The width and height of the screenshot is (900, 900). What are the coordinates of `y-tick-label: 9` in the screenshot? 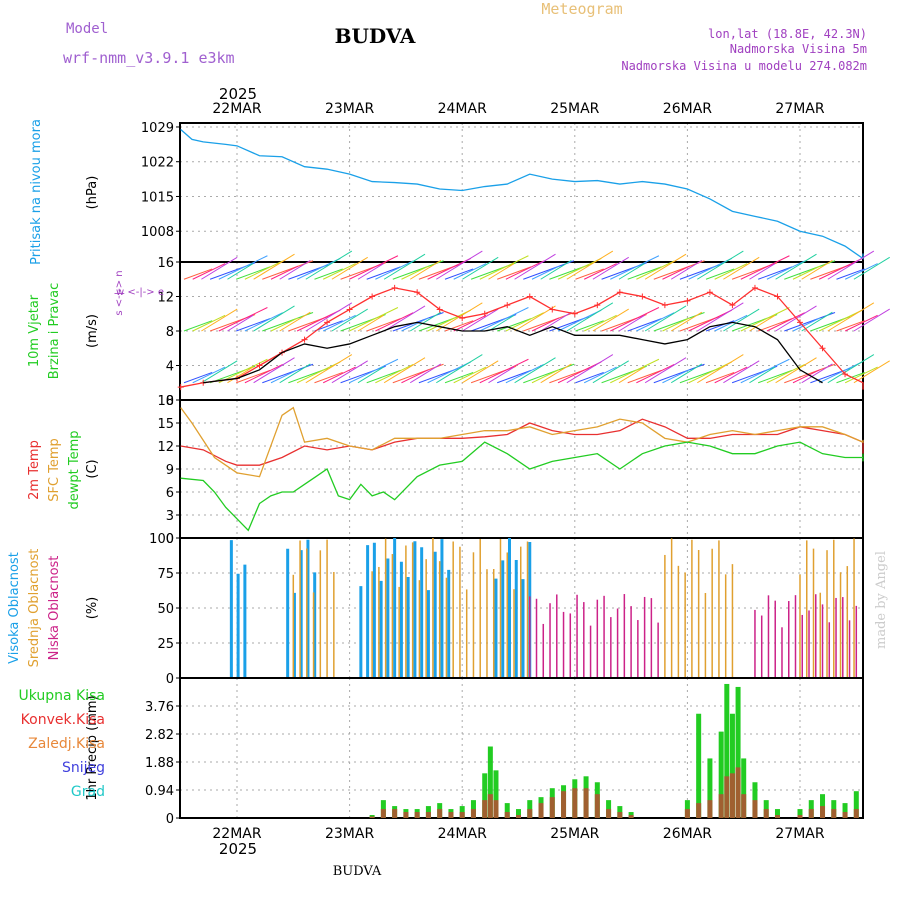 It's located at (170, 470).